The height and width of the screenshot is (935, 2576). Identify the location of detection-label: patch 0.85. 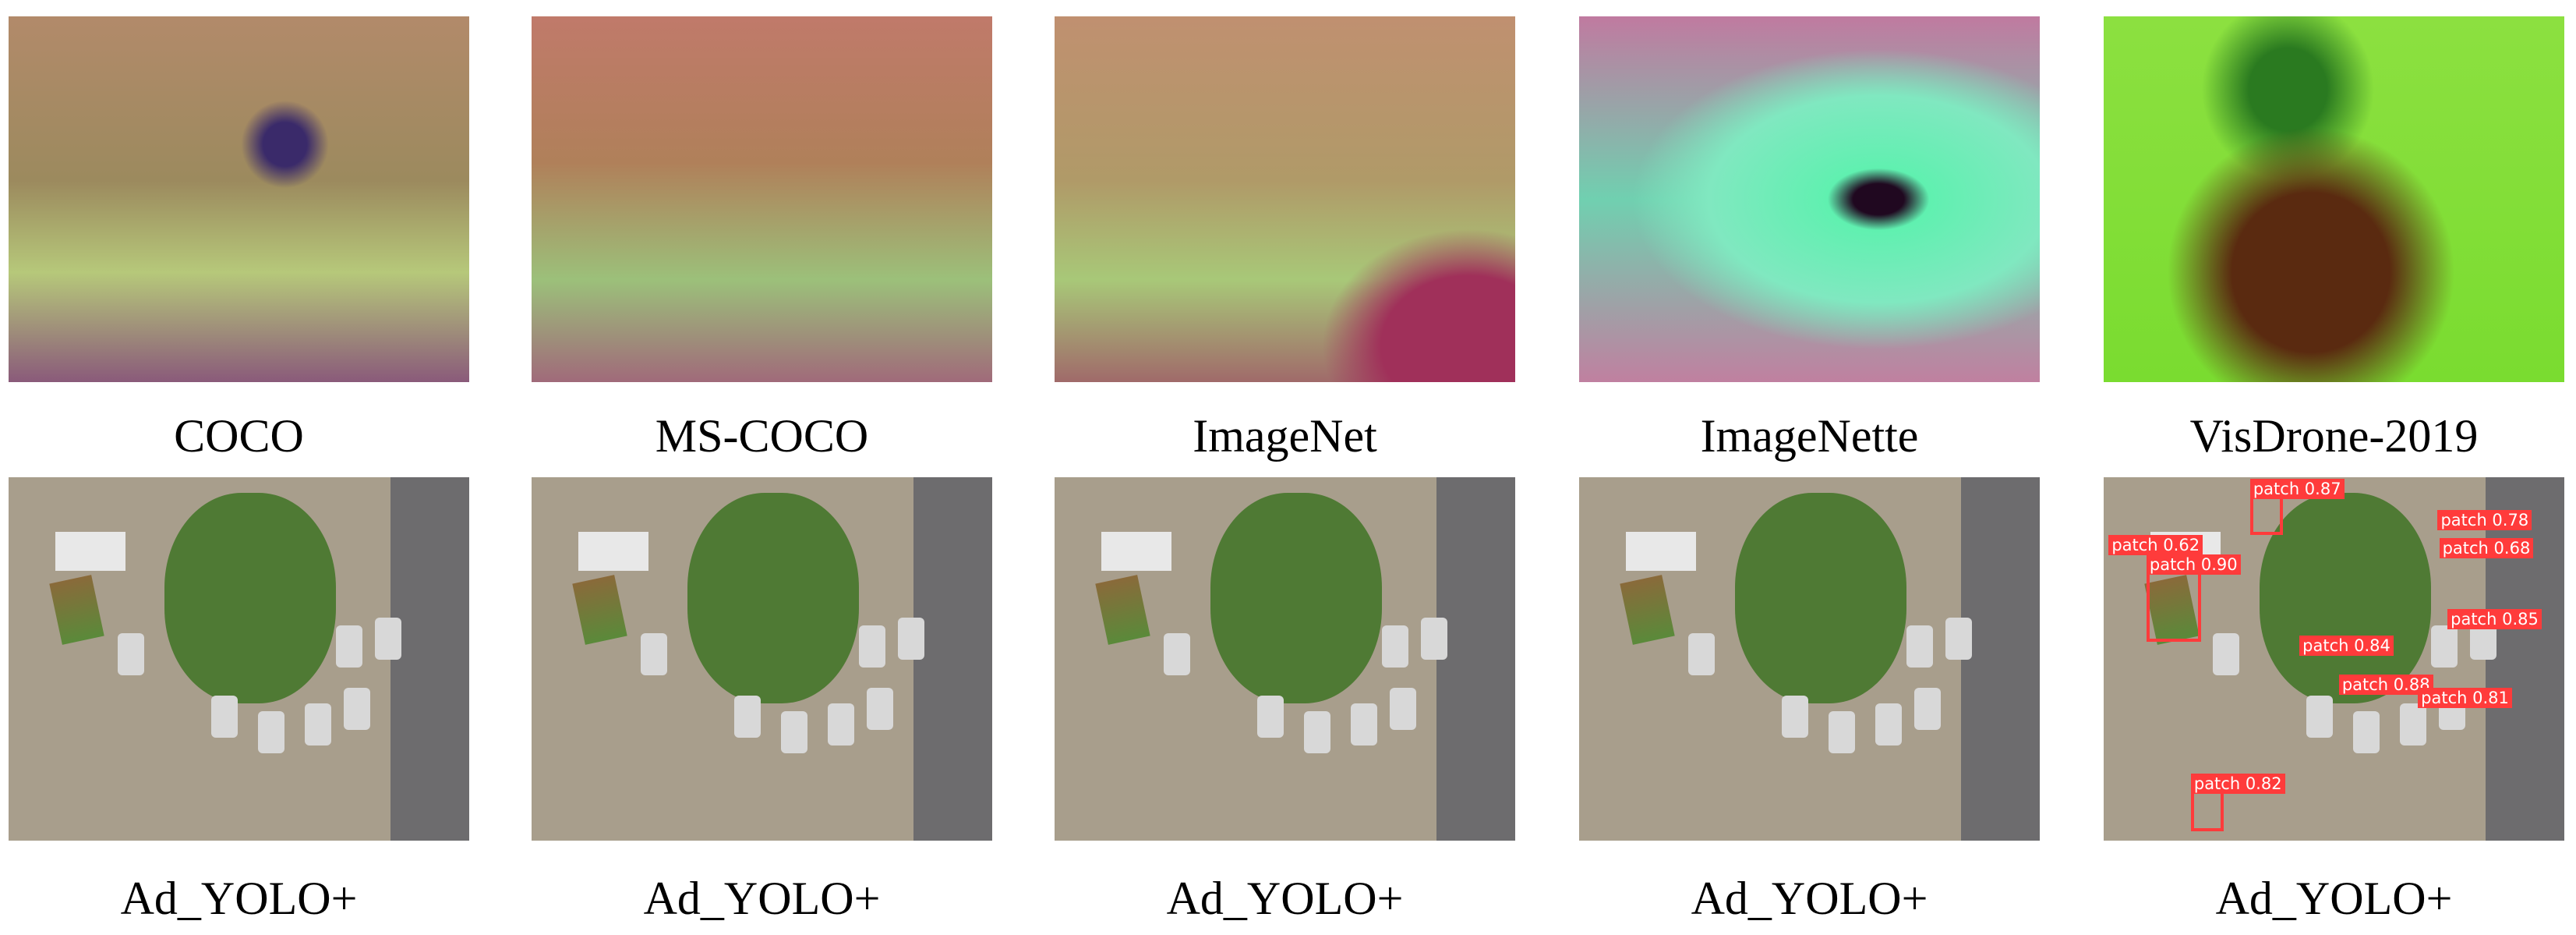
(2494, 619).